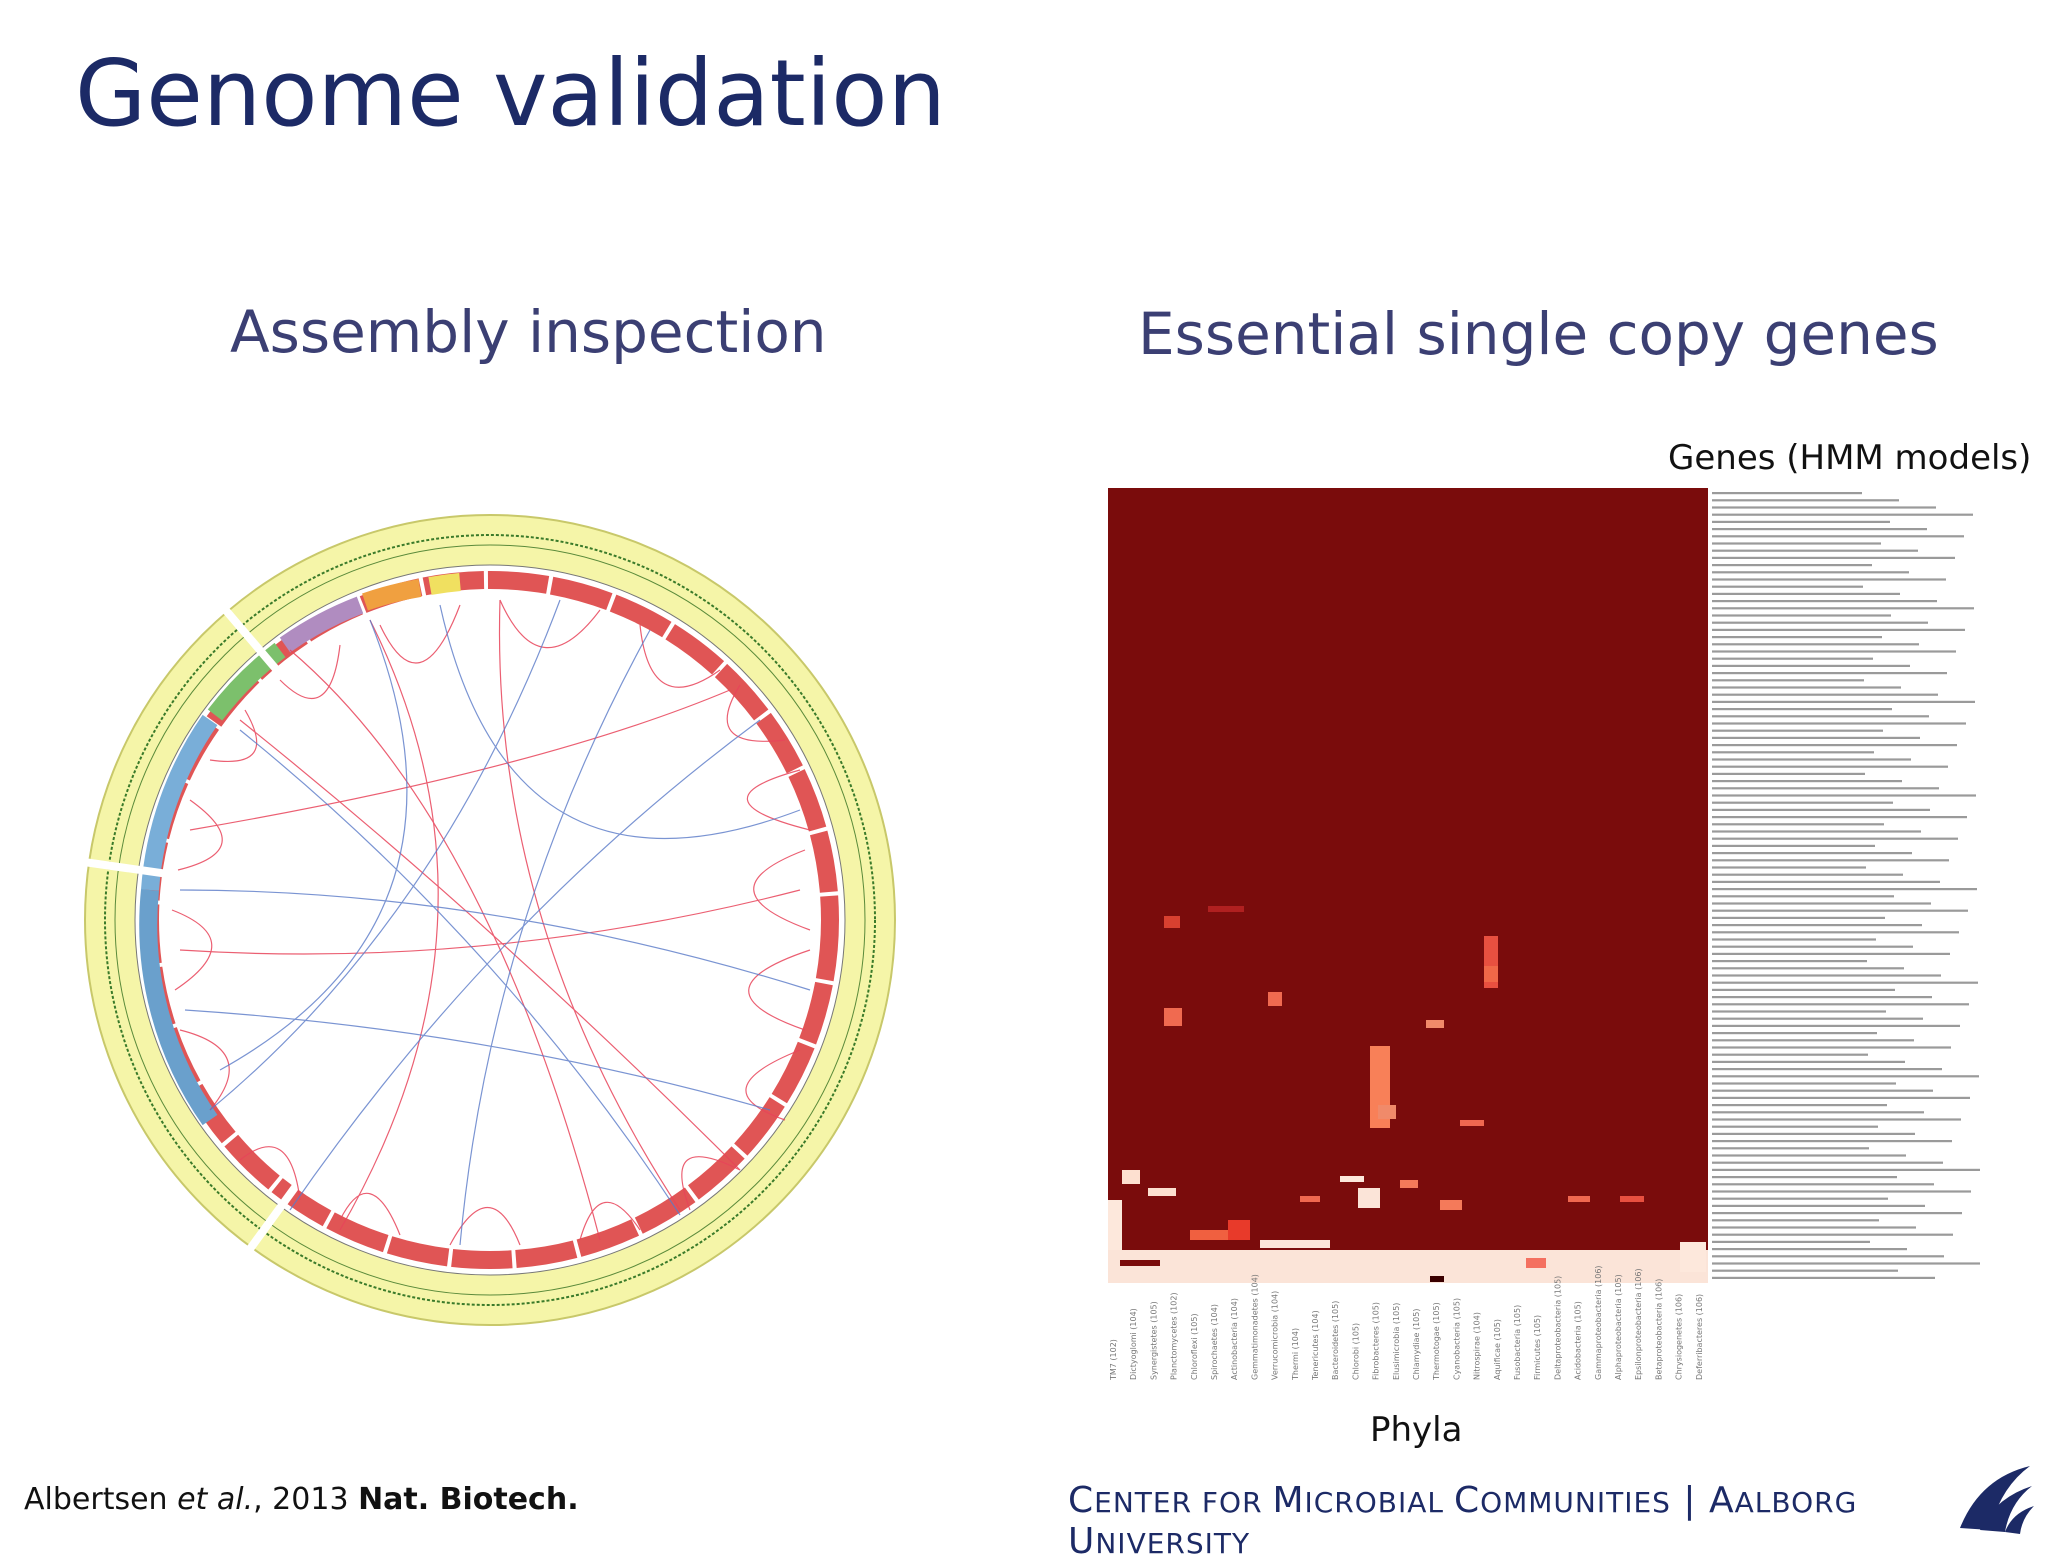 This screenshot has width=2048, height=1562. I want to click on citation: Albertsen et al., 2013 Nat. Biotech., so click(301, 1499).